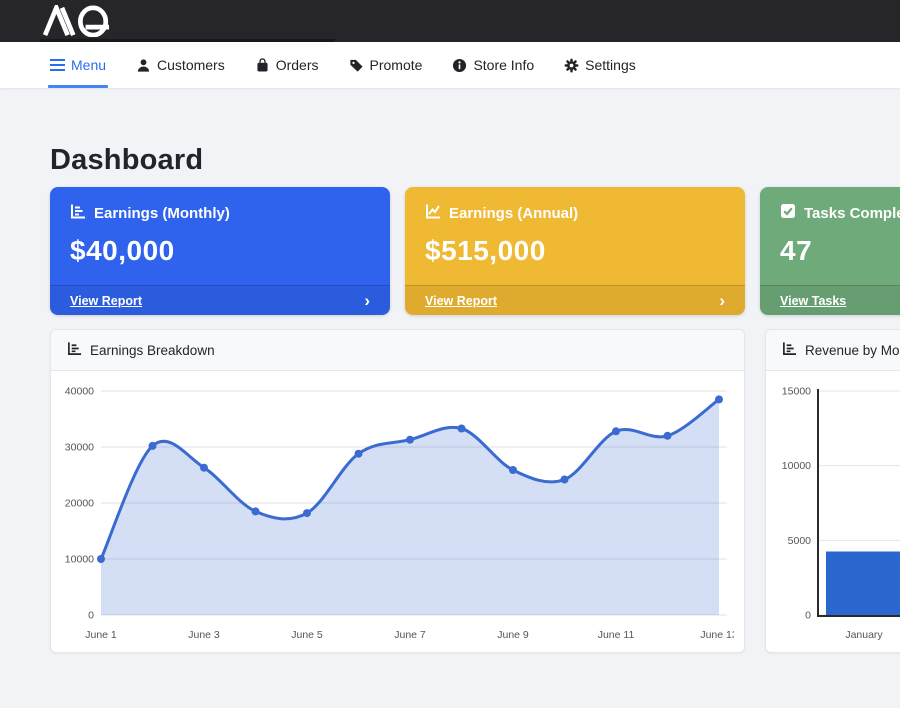 The image size is (900, 708). I want to click on hamburger-icon, so click(57, 65).